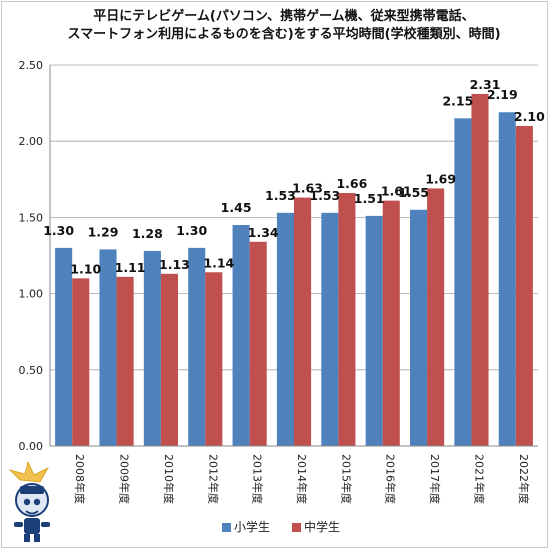  I want to click on y-tick-label: 1.00, so click(31, 294).